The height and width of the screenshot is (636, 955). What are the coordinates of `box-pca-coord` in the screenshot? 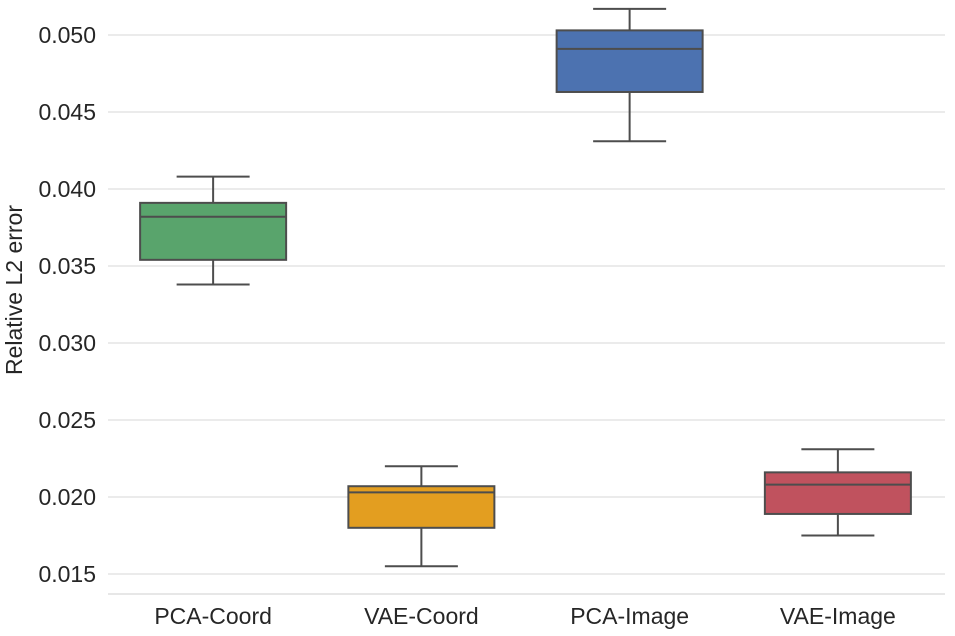 It's located at (213, 230).